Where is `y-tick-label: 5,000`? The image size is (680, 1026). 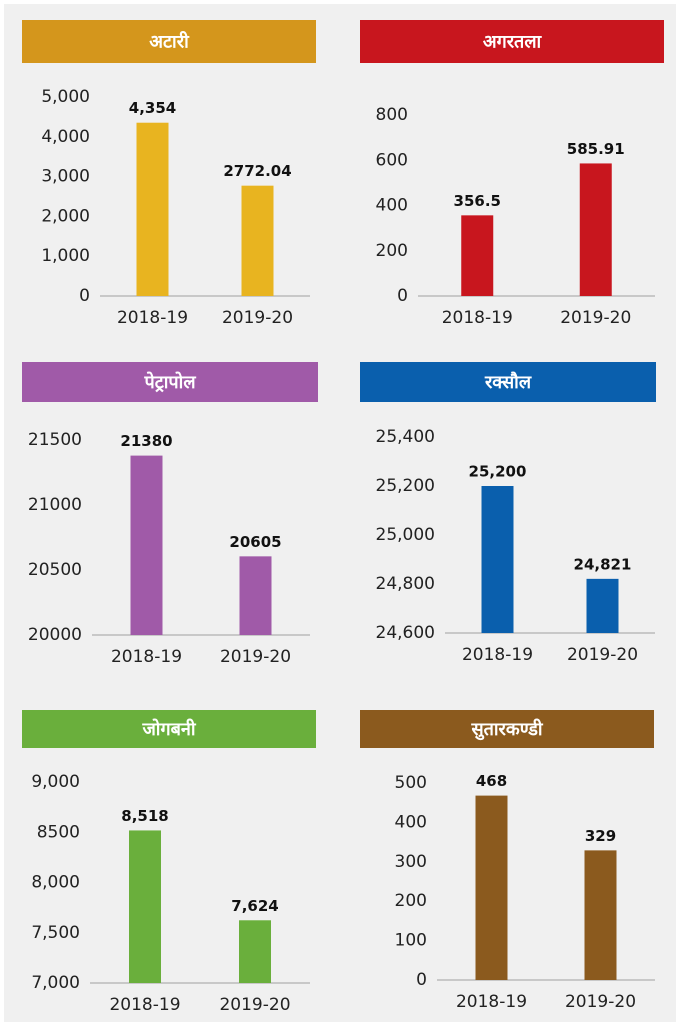 y-tick-label: 5,000 is located at coordinates (65, 97).